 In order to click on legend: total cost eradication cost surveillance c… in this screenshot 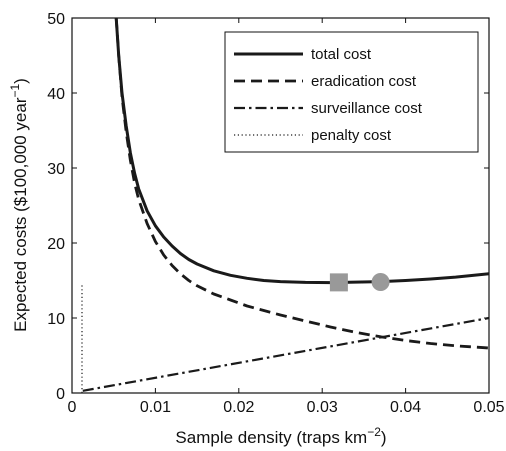, I will do `click(351, 92)`.